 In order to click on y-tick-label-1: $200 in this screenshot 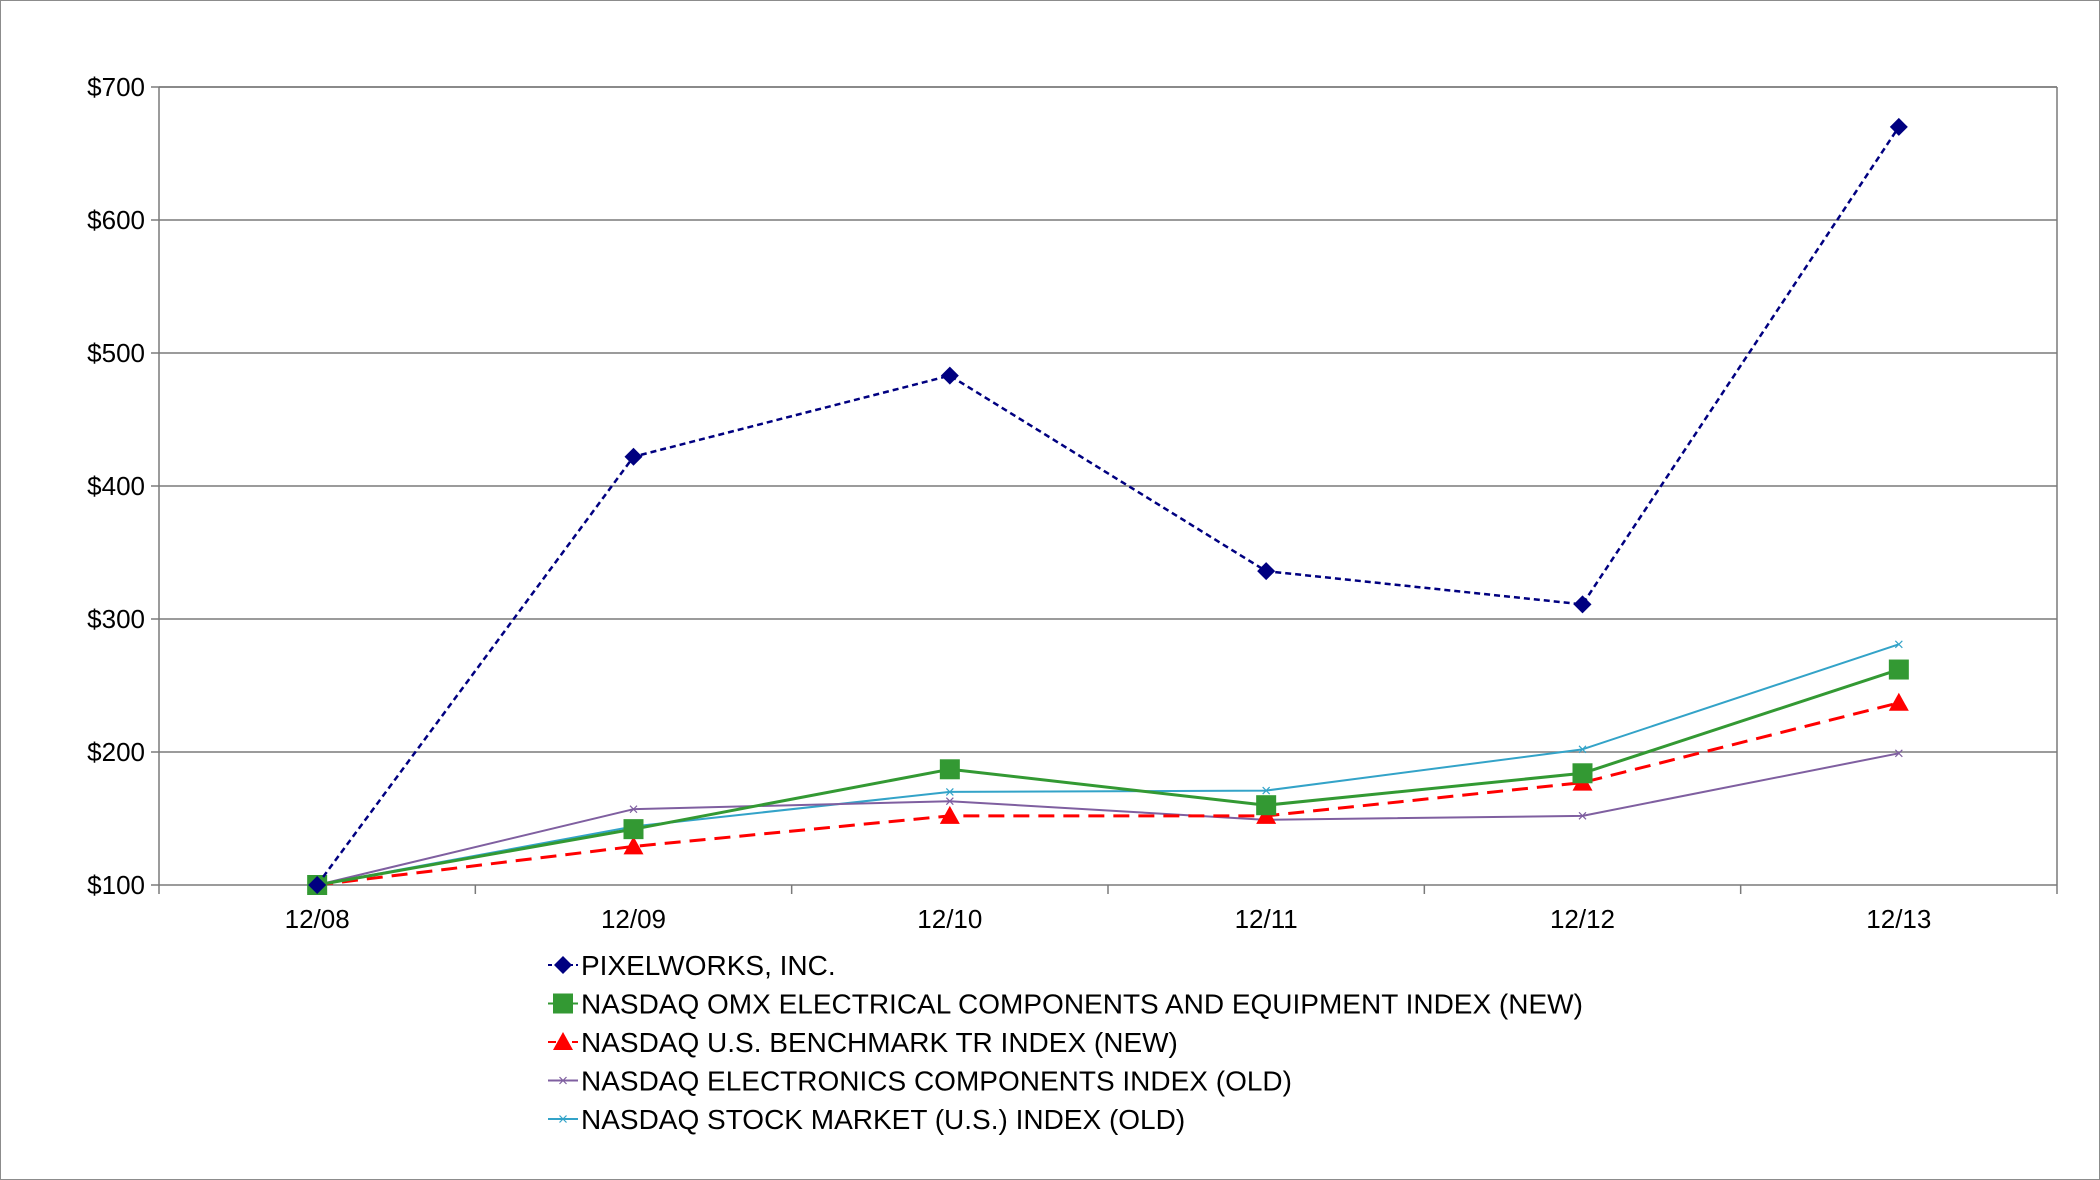, I will do `click(116, 752)`.